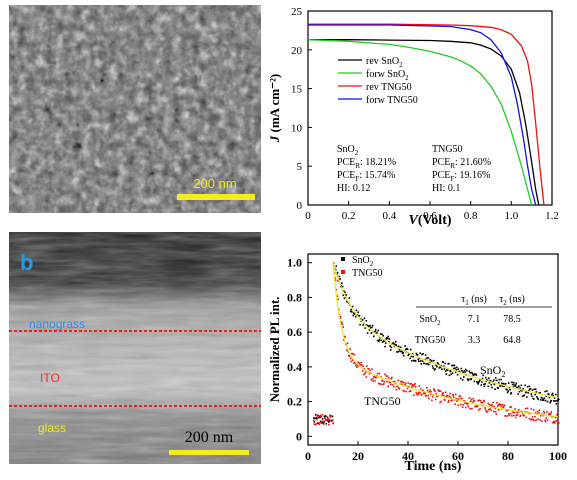 The width and height of the screenshot is (577, 480). I want to click on layer-label-ito: ITO, so click(50, 378).